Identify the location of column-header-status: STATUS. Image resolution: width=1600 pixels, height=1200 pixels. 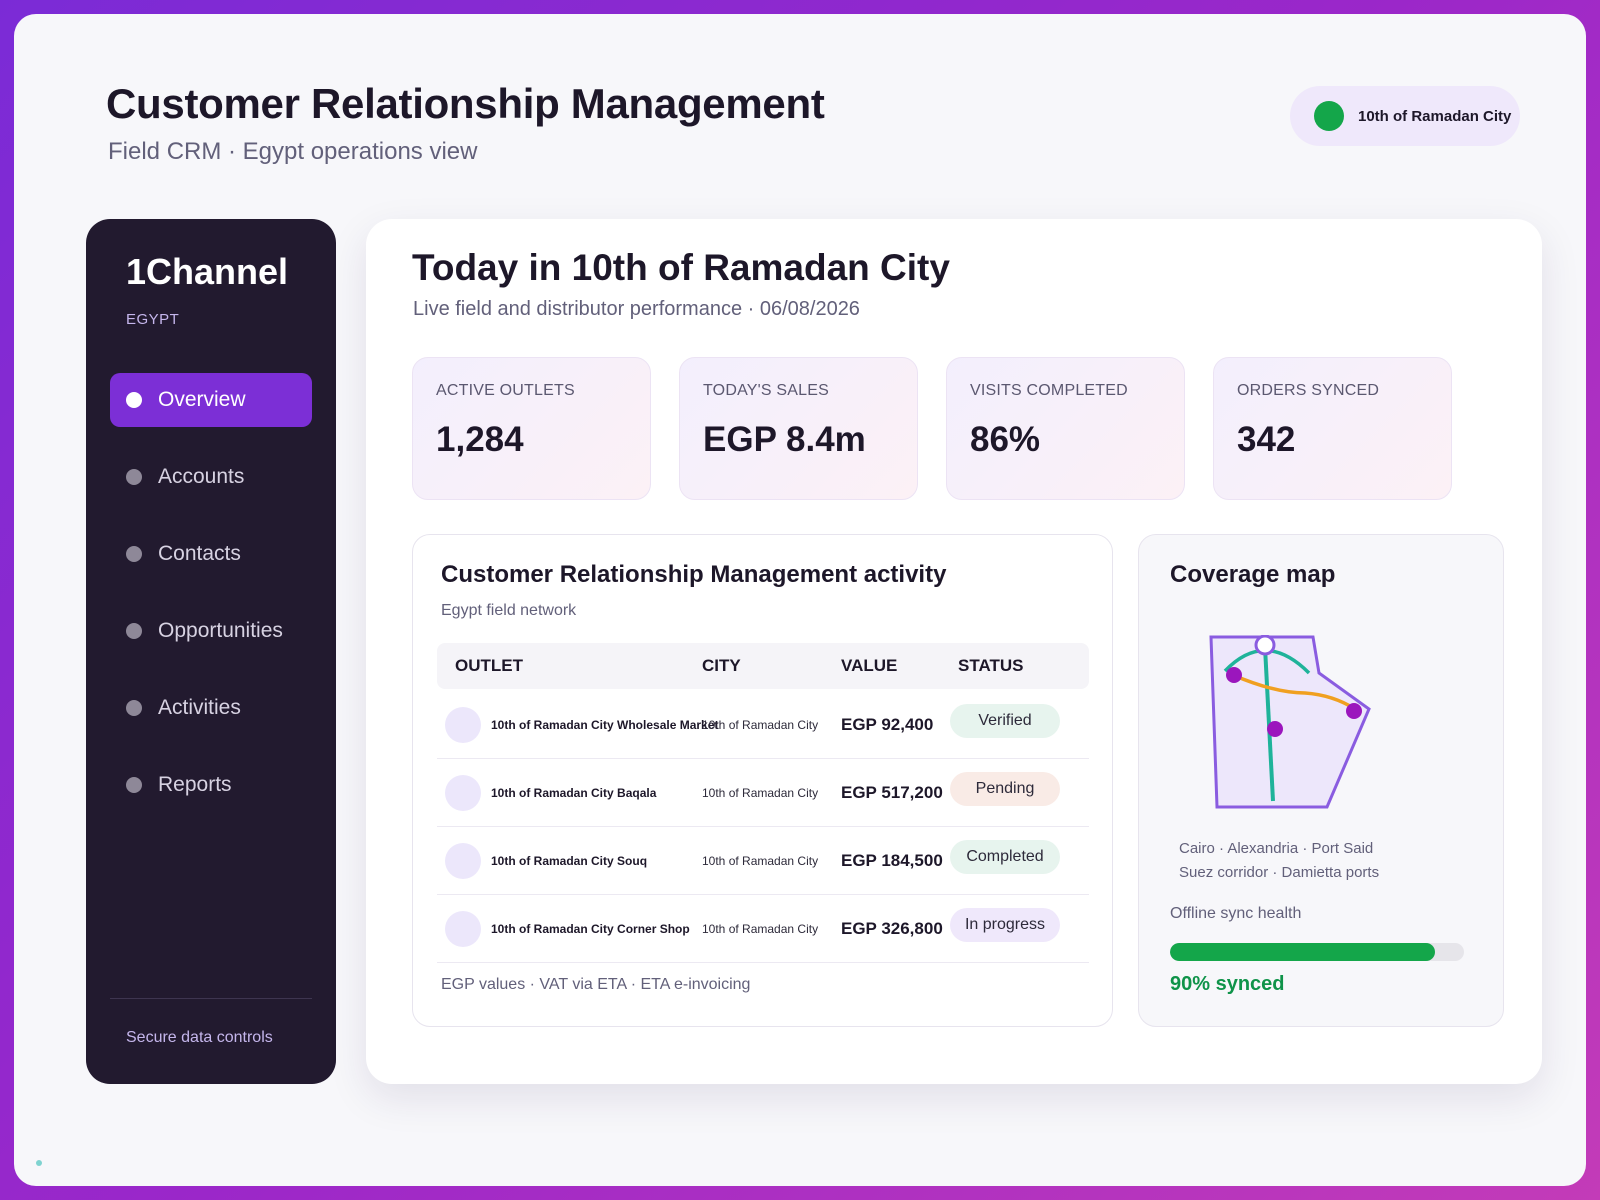
(991, 665).